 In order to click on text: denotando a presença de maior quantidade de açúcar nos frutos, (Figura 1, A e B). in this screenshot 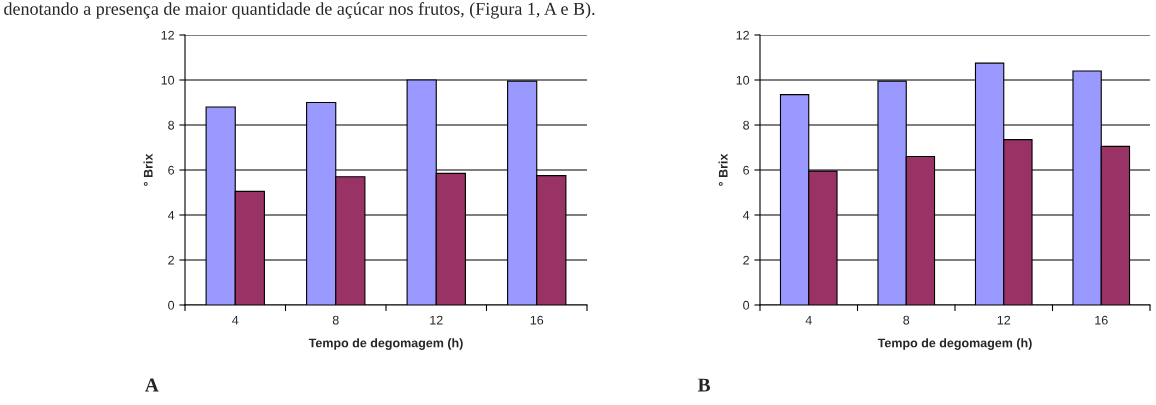, I will do `click(299, 10)`.